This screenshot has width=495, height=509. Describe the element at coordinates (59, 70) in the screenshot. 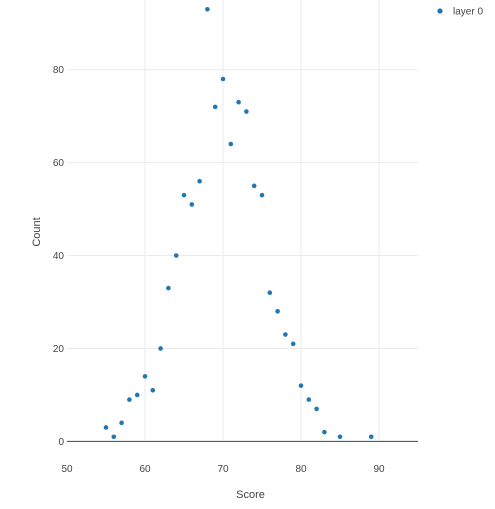

I see `y-tick-label: 80` at that location.